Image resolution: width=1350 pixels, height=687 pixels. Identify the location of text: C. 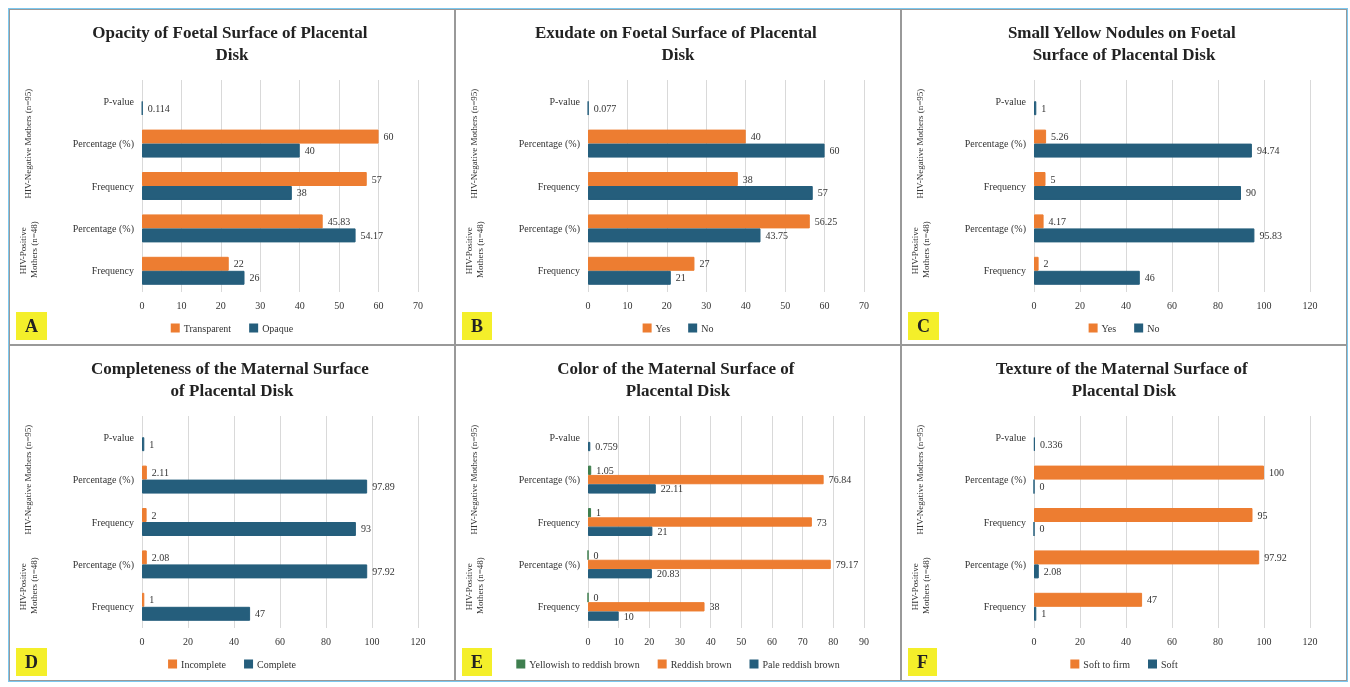
(923, 326).